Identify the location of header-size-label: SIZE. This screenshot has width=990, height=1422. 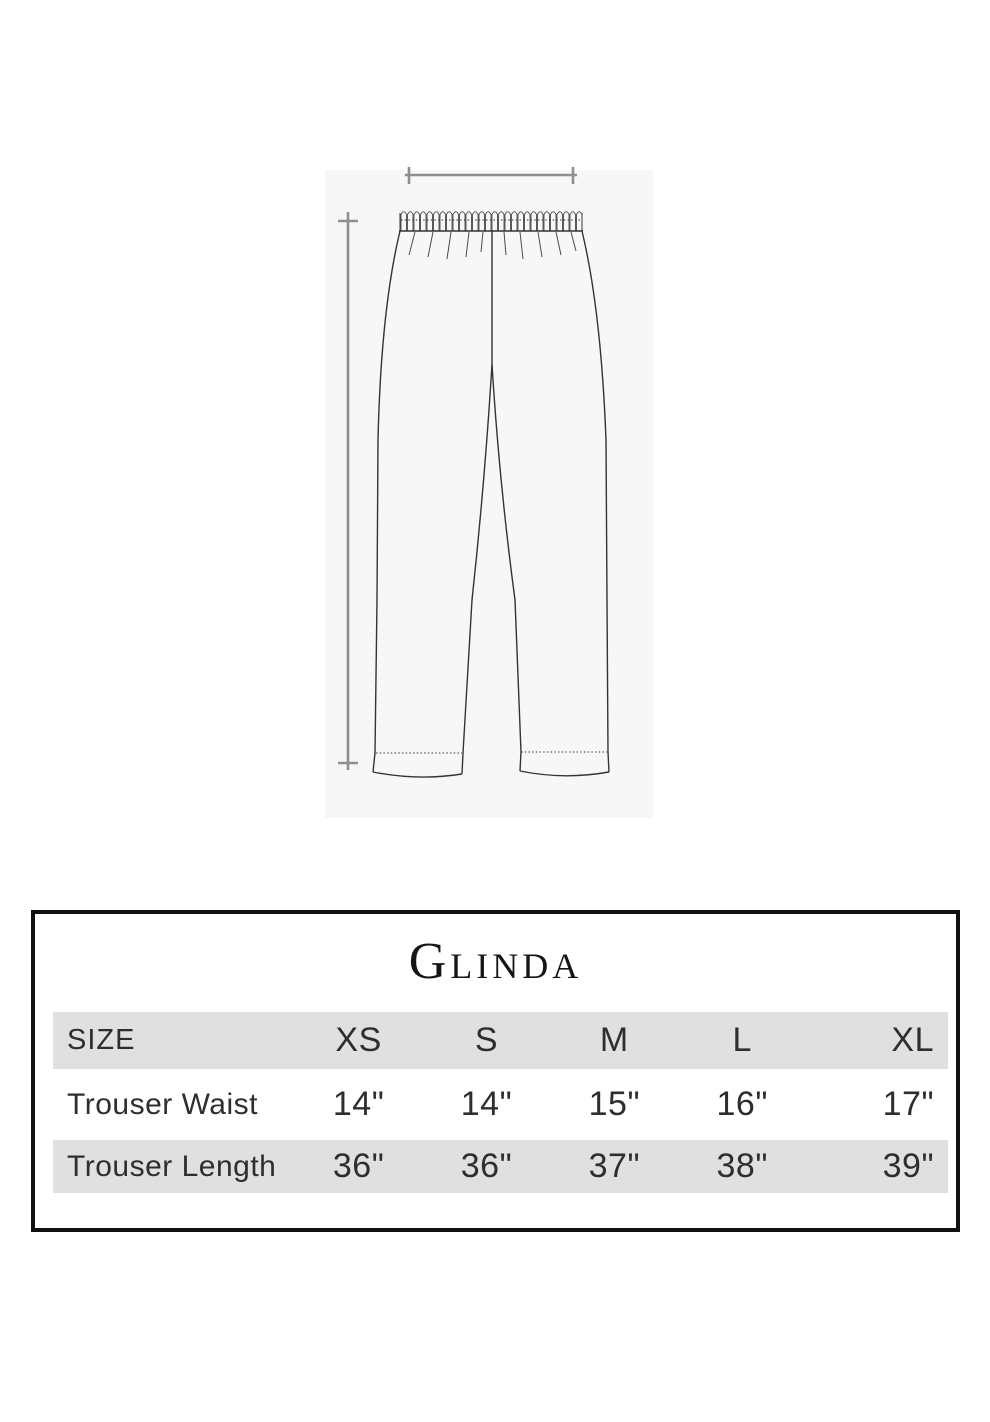
(101, 1040).